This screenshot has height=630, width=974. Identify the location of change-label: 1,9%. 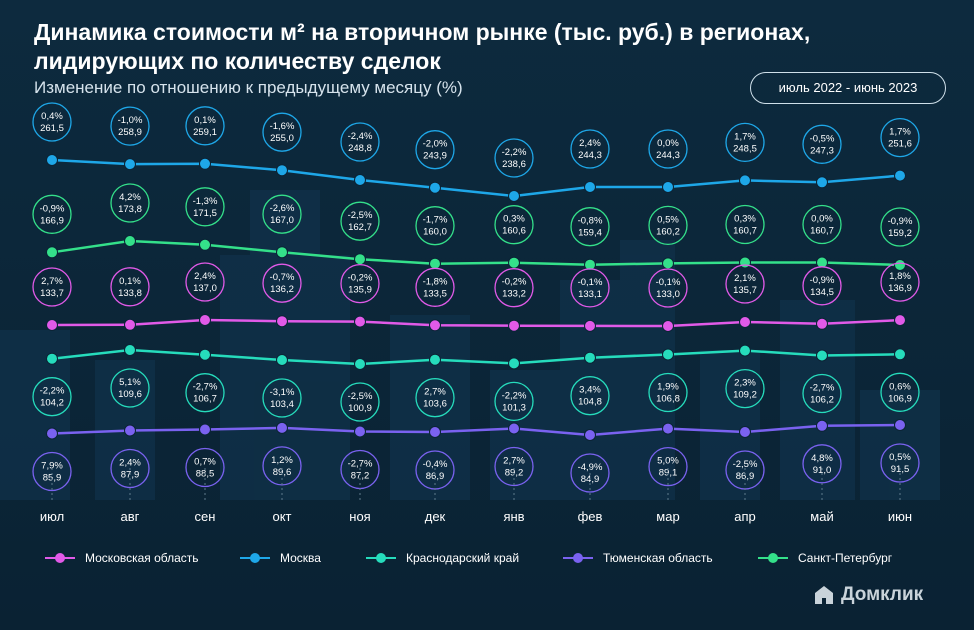
(668, 387).